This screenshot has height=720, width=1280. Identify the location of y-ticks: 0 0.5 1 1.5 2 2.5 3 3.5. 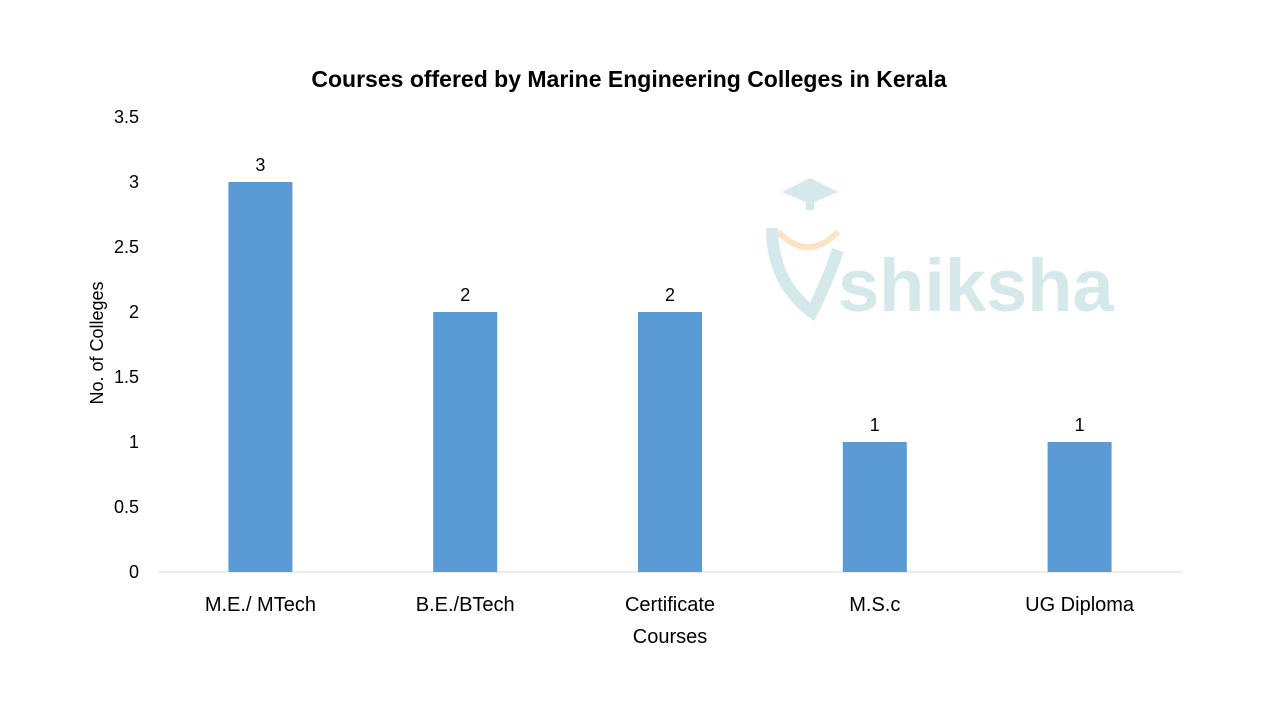
(126, 344).